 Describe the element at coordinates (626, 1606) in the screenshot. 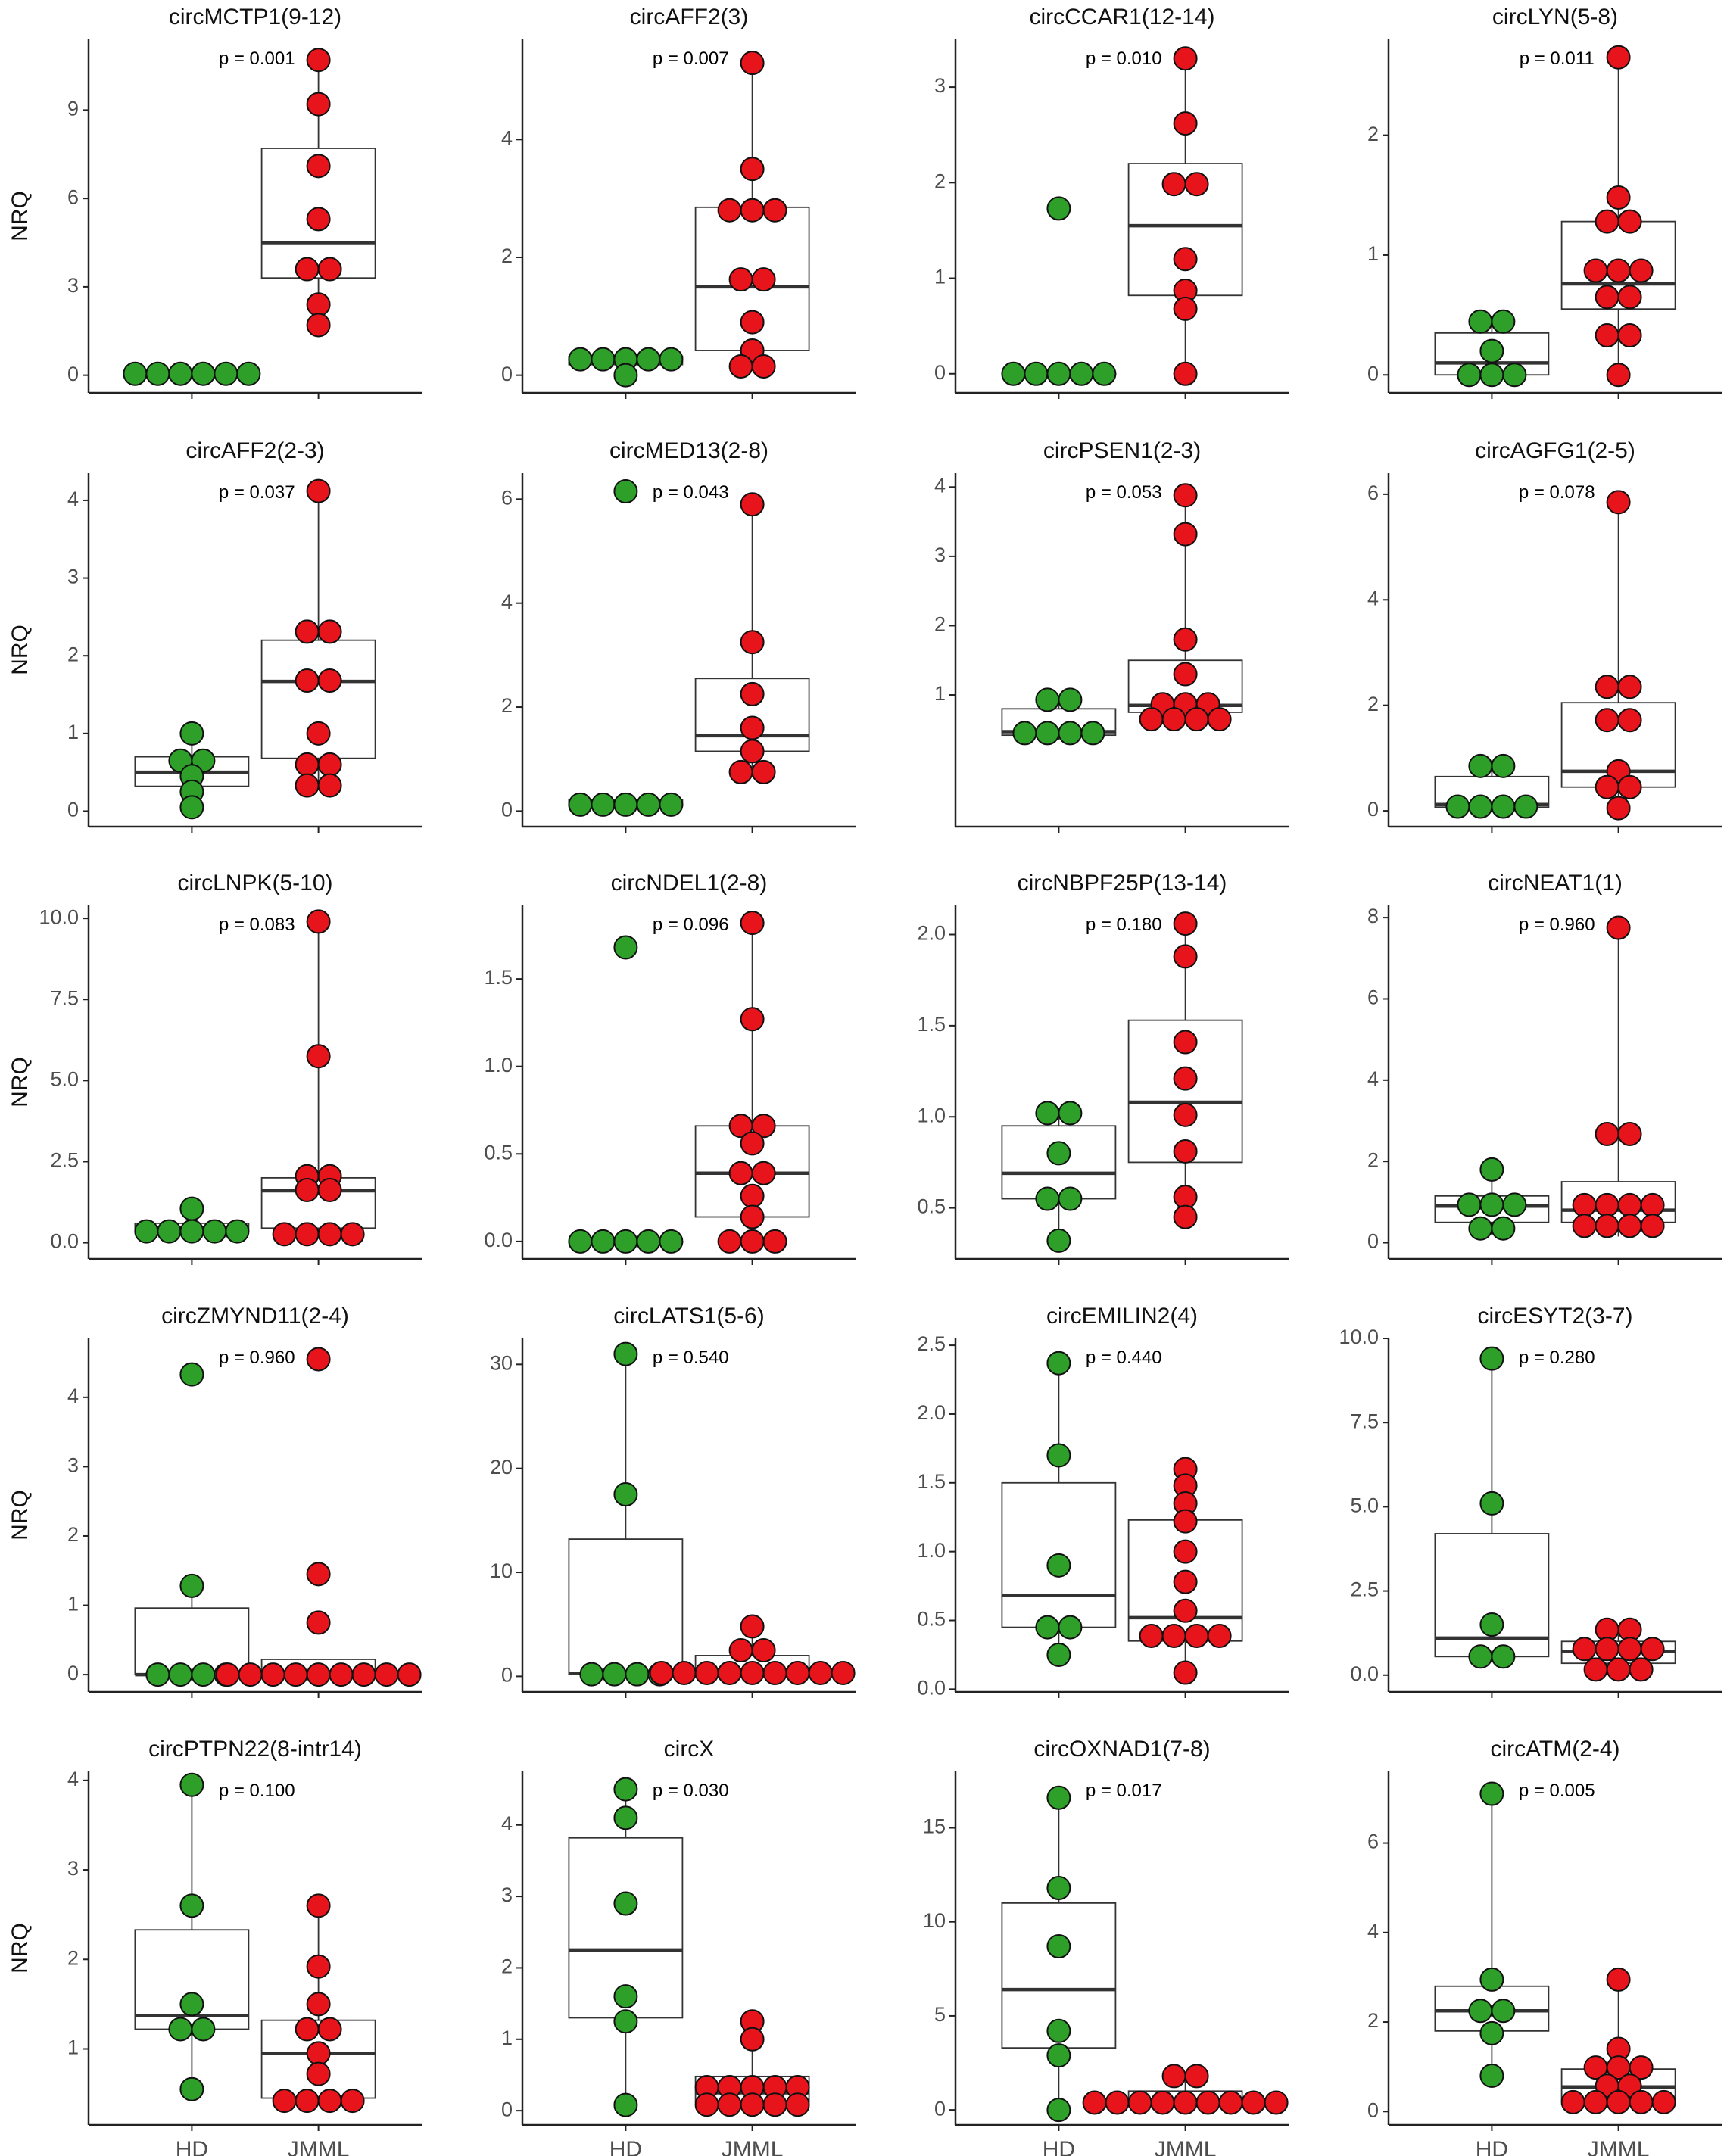

I see `hd-box` at that location.